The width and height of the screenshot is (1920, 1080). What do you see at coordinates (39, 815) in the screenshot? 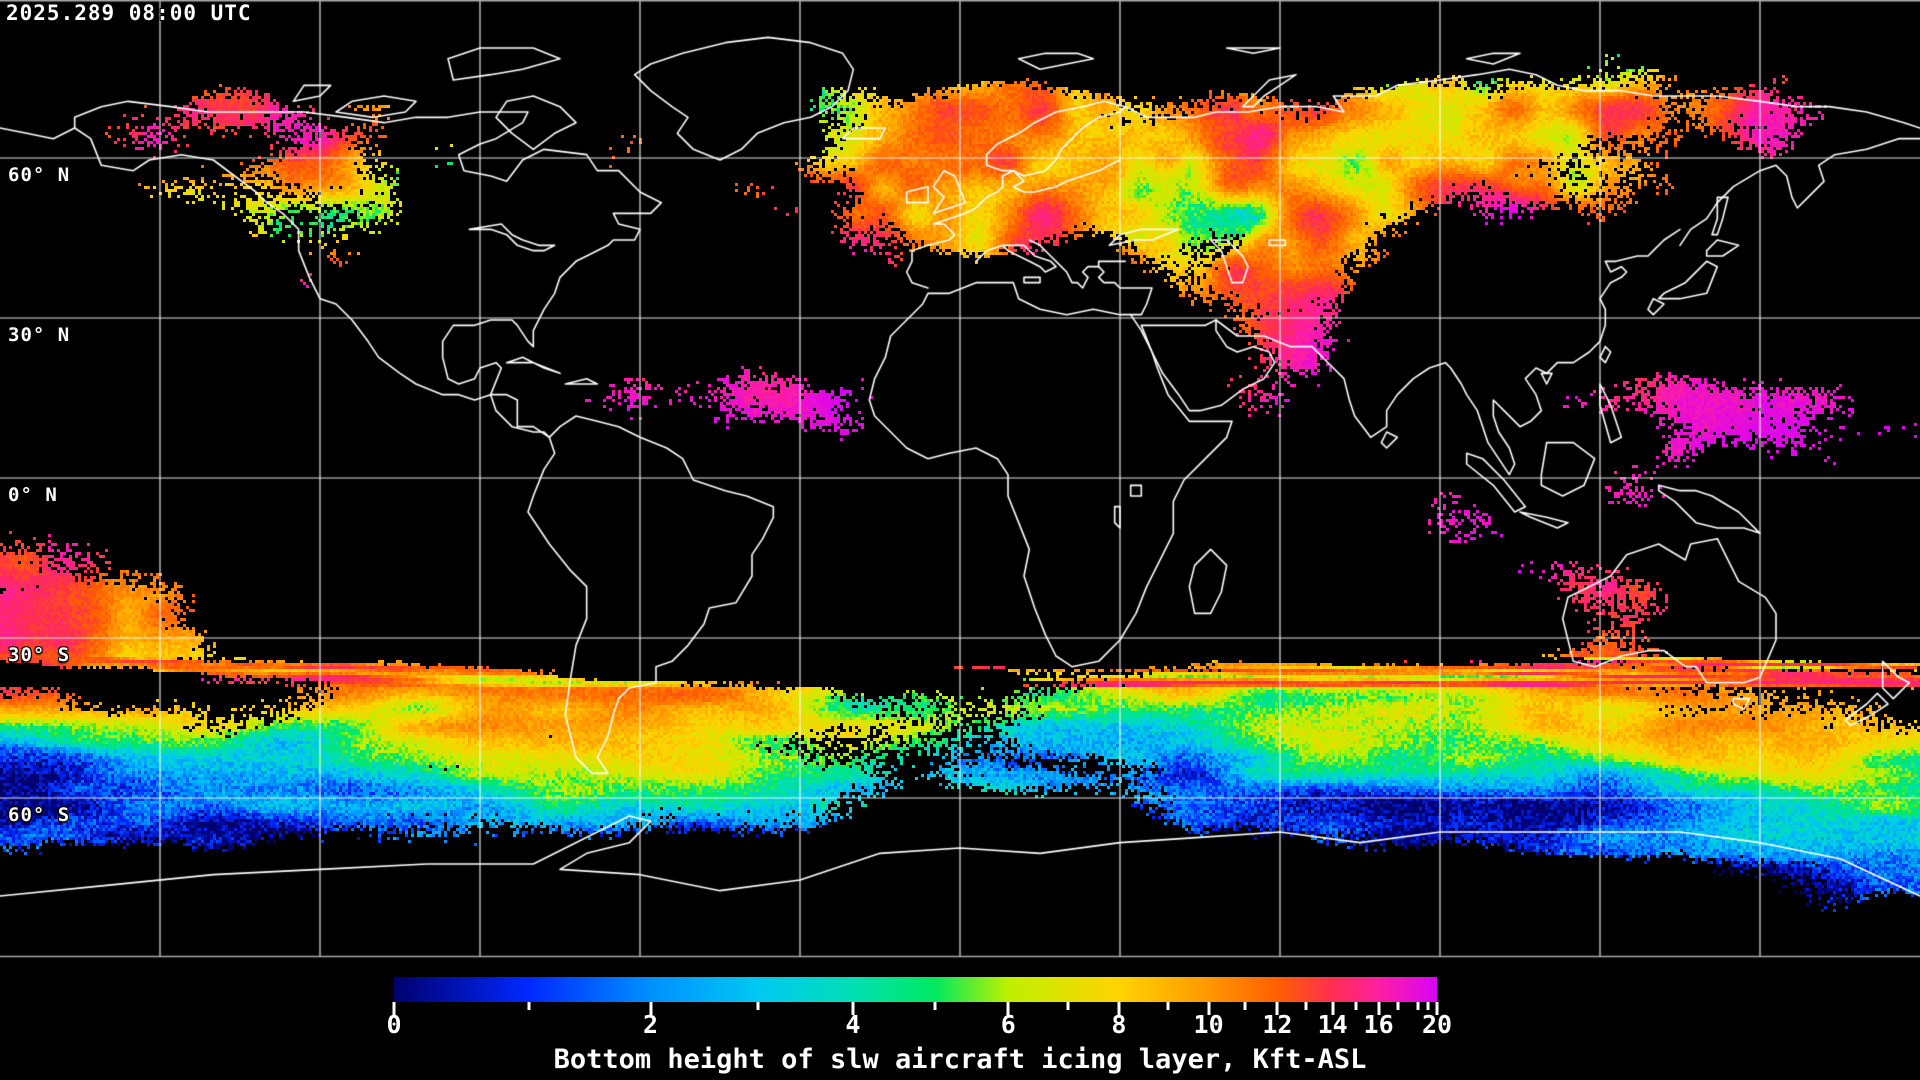
I see `lat-label: 60° S` at bounding box center [39, 815].